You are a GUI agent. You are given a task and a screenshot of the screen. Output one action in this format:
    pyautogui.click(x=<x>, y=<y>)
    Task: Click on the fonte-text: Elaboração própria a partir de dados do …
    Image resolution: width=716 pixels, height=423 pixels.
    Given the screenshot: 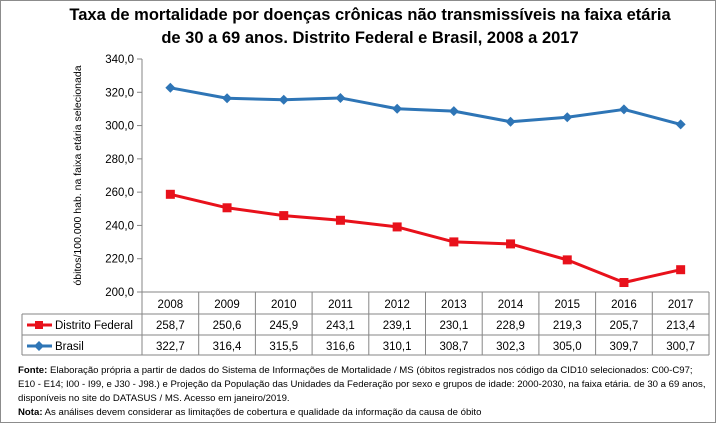 What is the action you would take?
    pyautogui.click(x=362, y=384)
    